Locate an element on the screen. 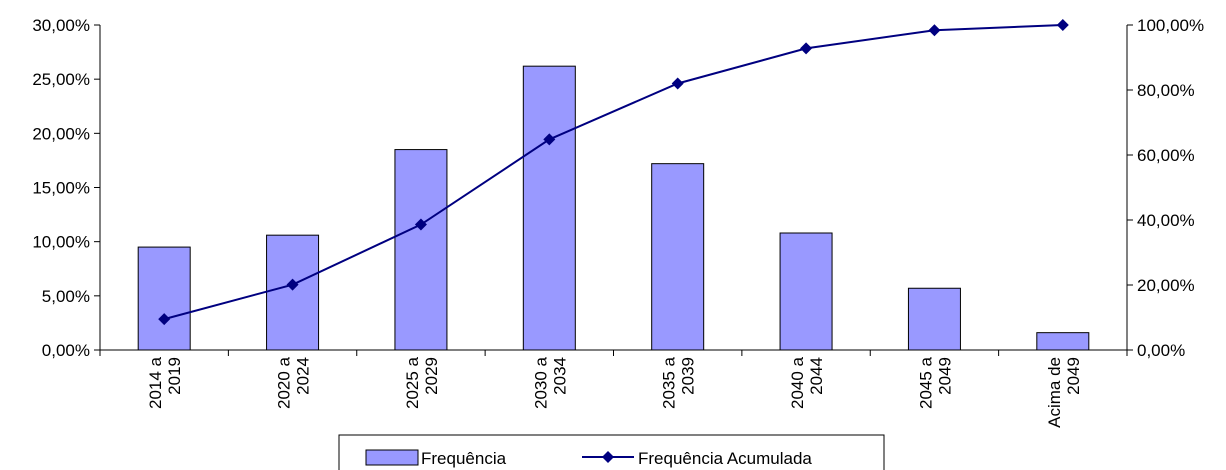  category-label-line: 2020 a is located at coordinates (284, 382).